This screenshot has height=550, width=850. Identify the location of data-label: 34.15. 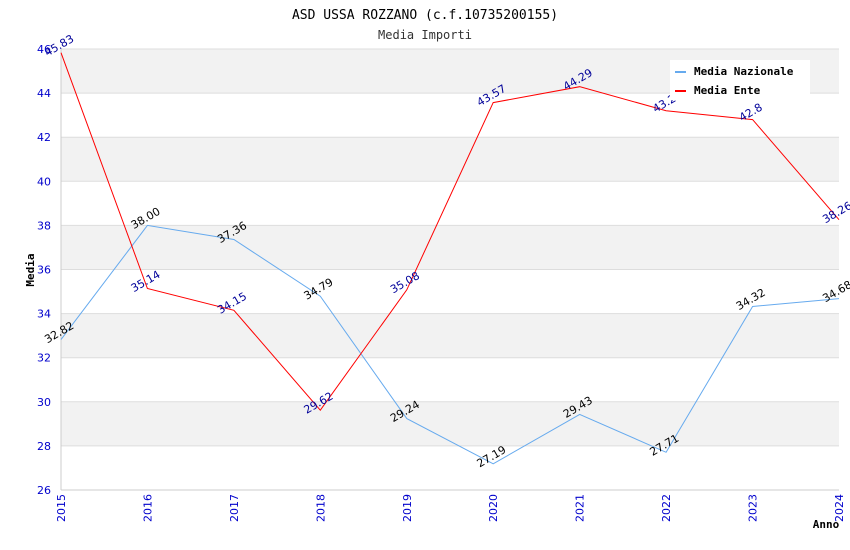
(232, 303).